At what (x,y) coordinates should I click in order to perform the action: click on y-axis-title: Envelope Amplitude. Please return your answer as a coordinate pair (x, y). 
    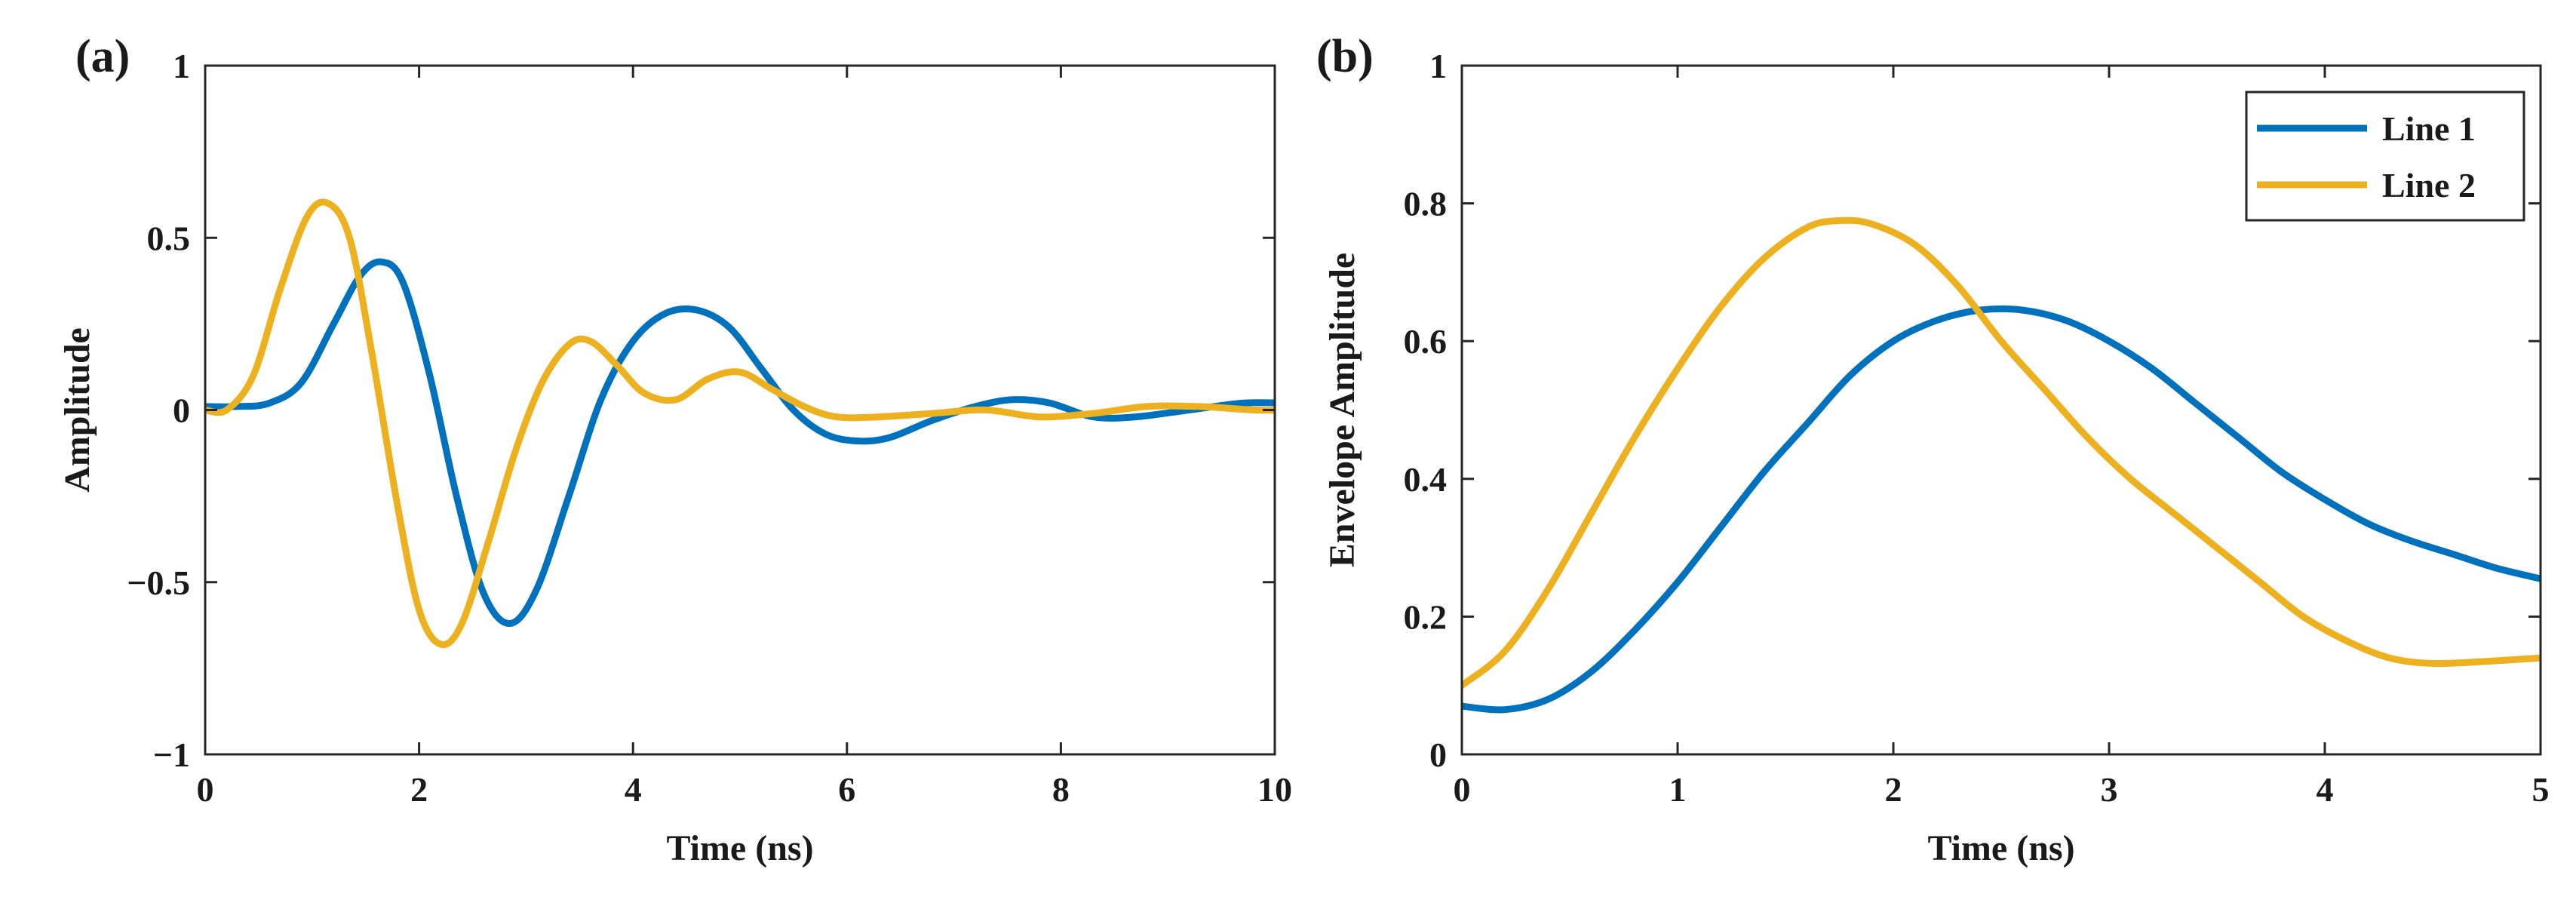
    Looking at the image, I should click on (1342, 410).